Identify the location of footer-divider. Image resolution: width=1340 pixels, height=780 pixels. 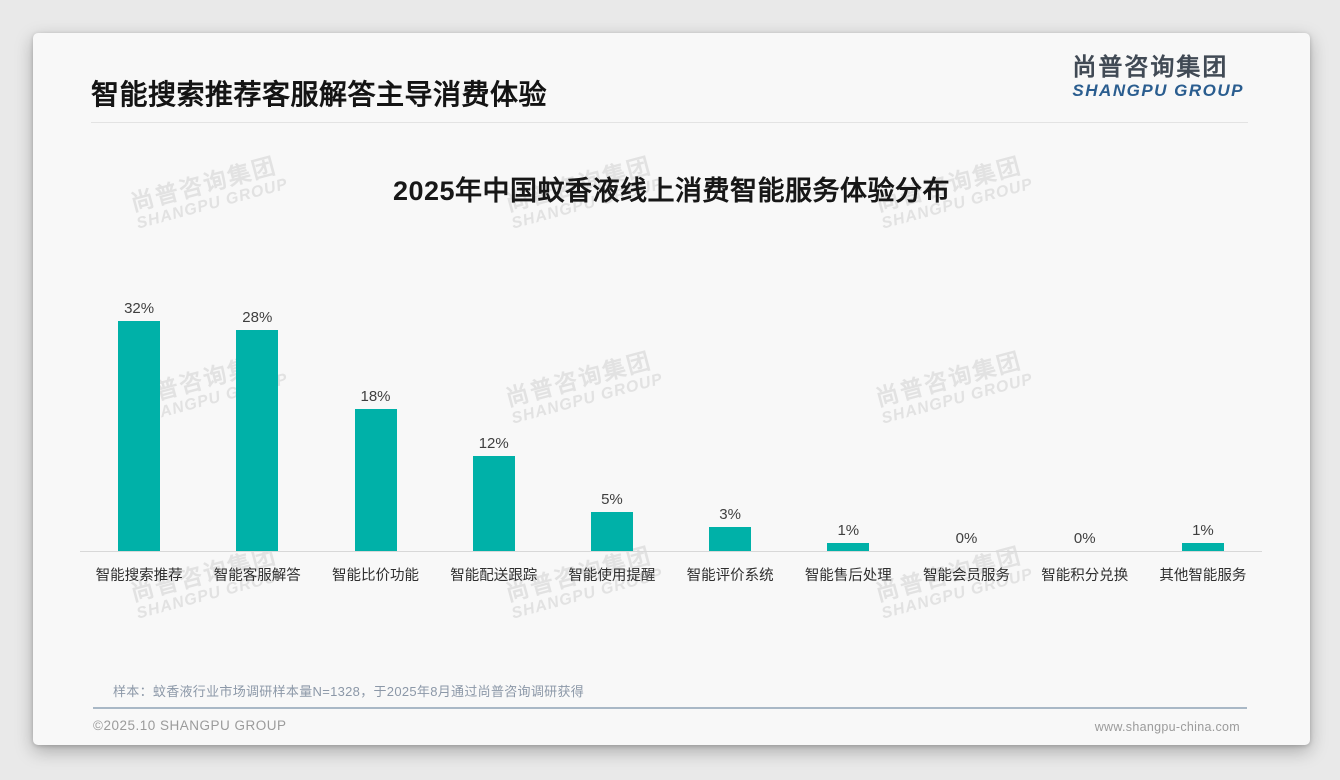
(670, 708).